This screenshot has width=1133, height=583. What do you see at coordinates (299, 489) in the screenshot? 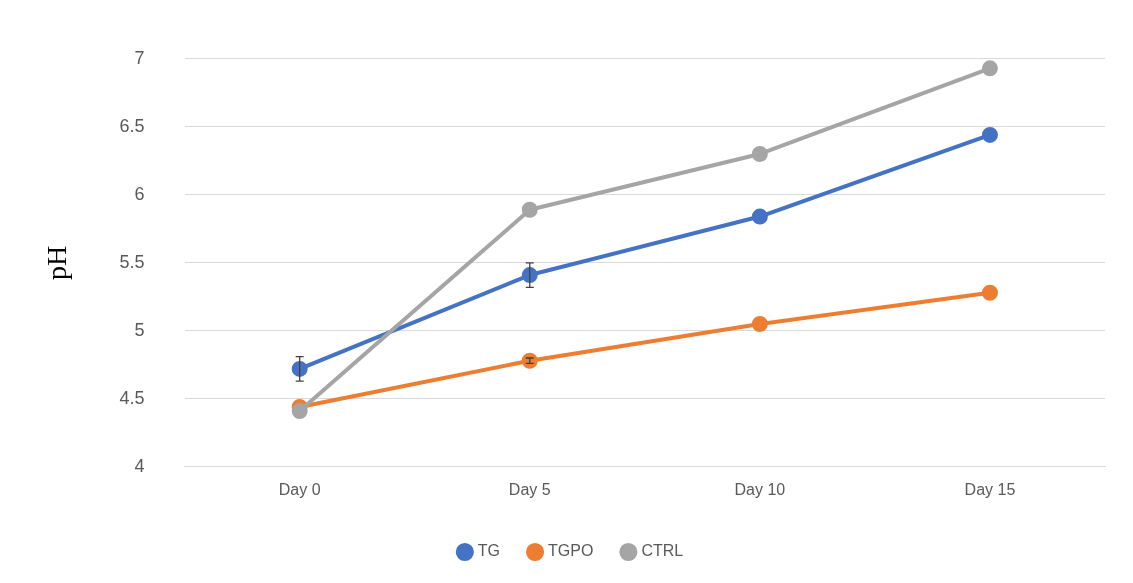
I see `x-tick-label: Day 0` at bounding box center [299, 489].